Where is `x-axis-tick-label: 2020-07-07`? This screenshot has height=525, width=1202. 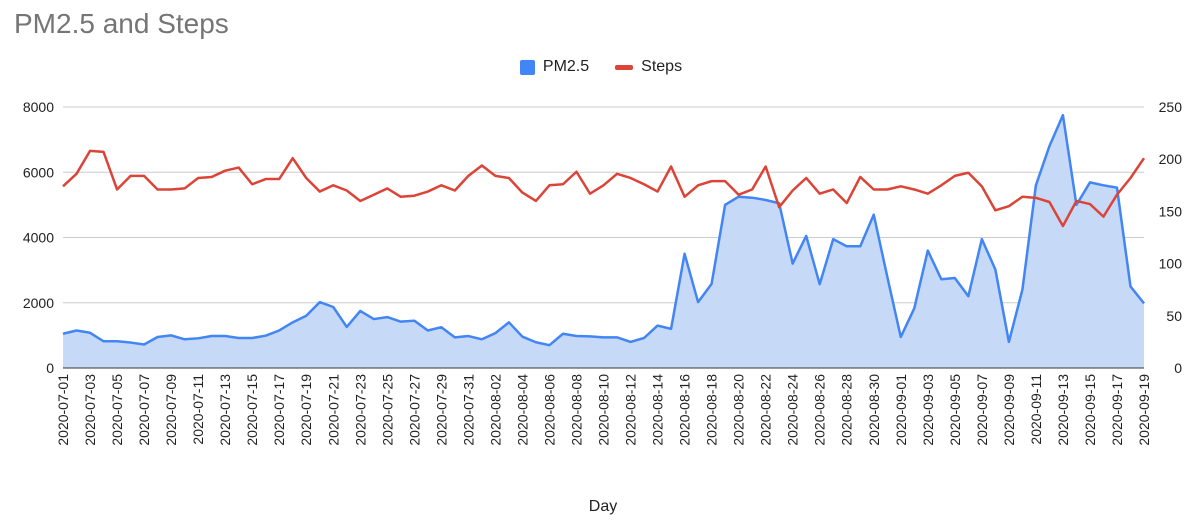 x-axis-tick-label: 2020-07-07 is located at coordinates (144, 410).